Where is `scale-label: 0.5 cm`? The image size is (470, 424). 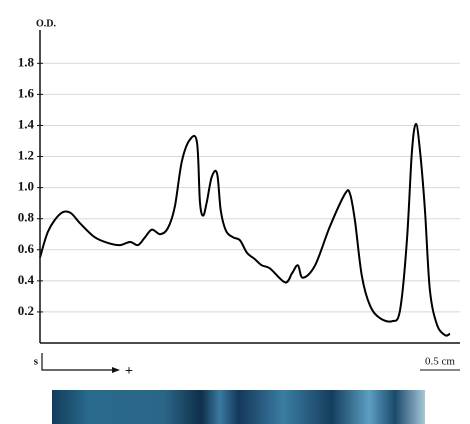 scale-label: 0.5 cm is located at coordinates (440, 362).